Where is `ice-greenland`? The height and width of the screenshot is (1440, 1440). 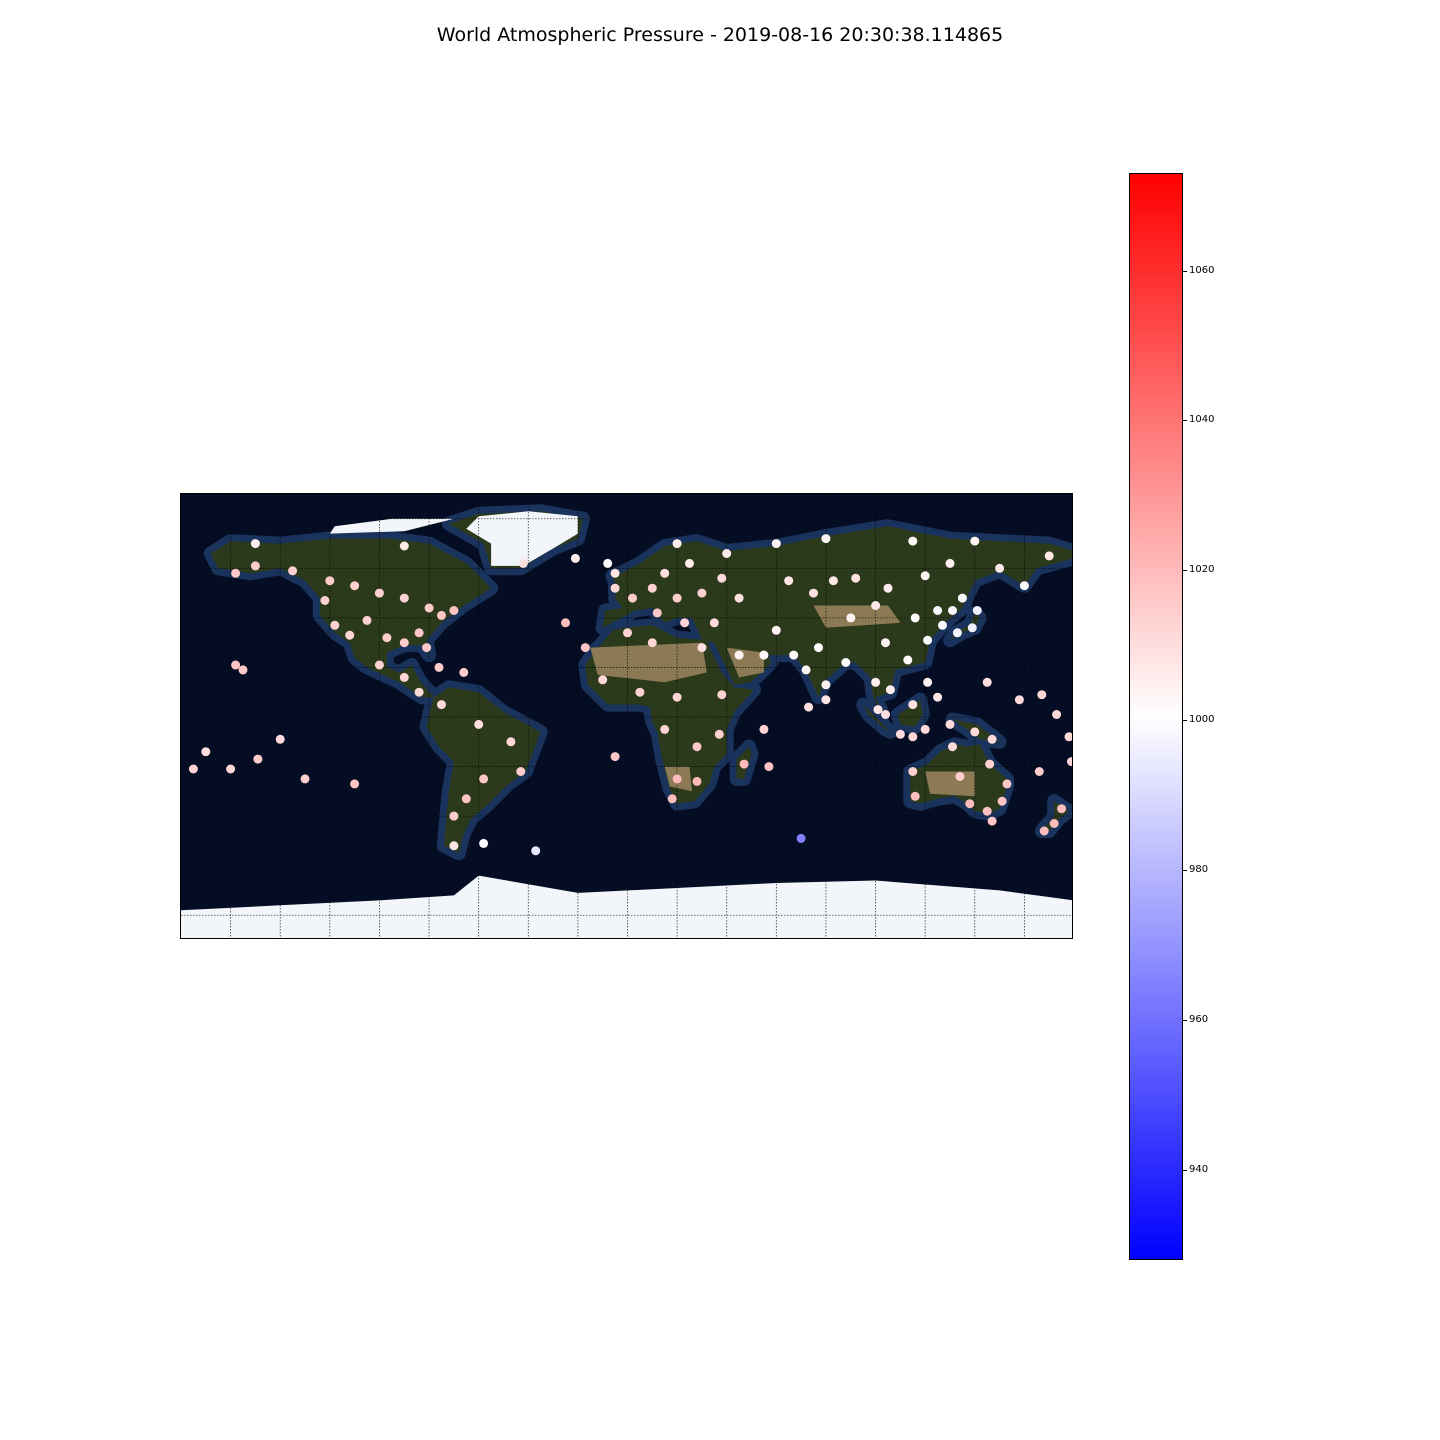 ice-greenland is located at coordinates (522, 538).